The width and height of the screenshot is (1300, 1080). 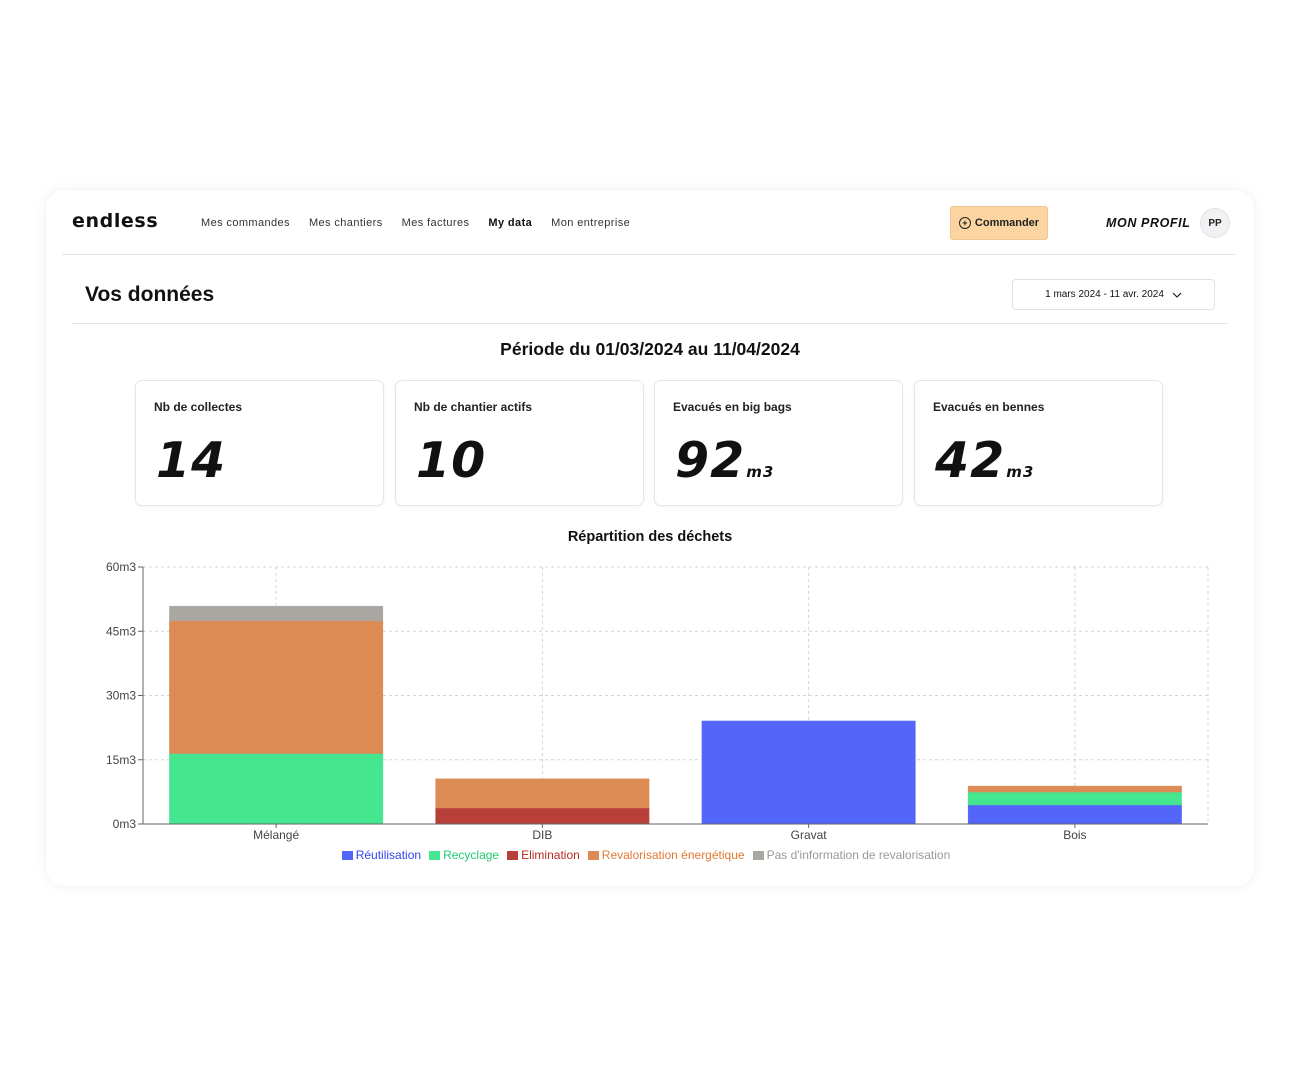 What do you see at coordinates (121, 760) in the screenshot?
I see `y-tick-label: 15m3` at bounding box center [121, 760].